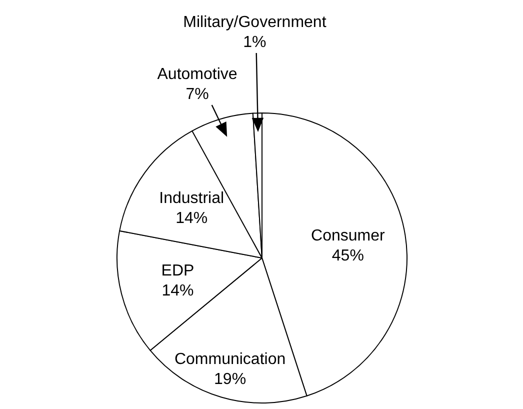 This screenshot has width=523, height=409. I want to click on data-label: 1%, so click(254, 42).